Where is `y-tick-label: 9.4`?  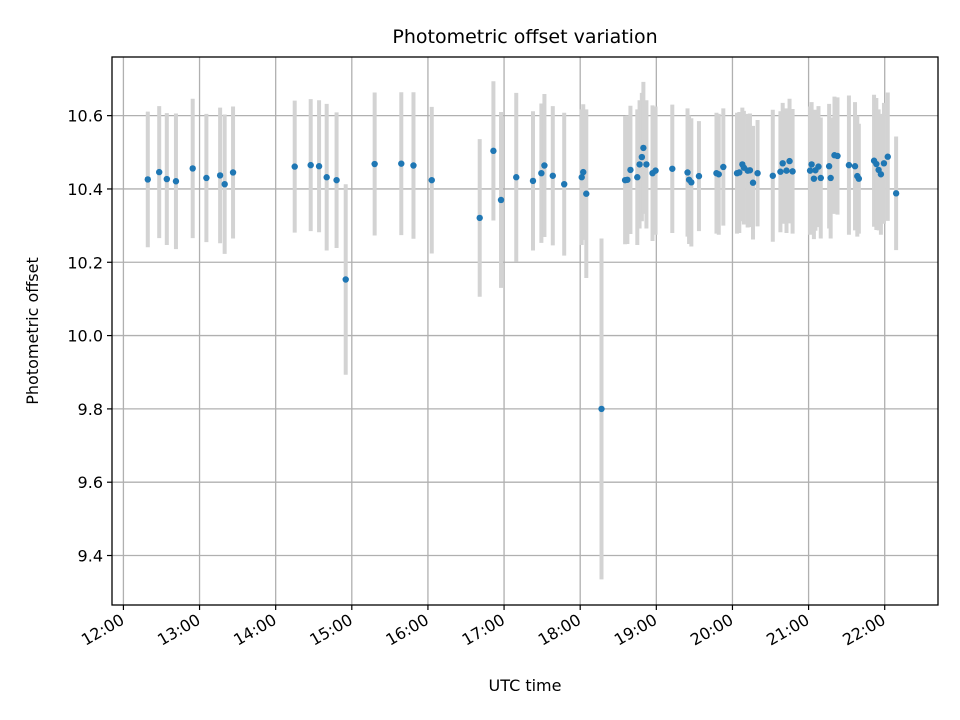
y-tick-label: 9.4 is located at coordinates (90, 556).